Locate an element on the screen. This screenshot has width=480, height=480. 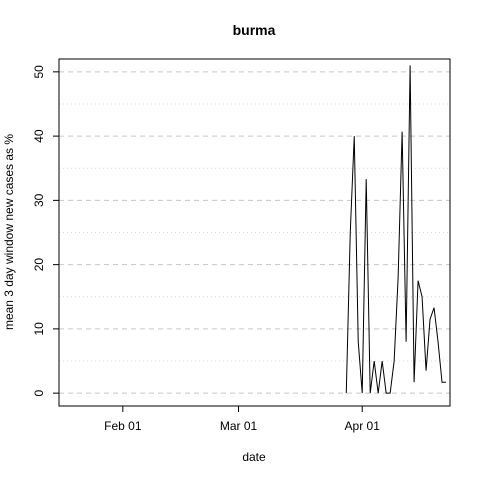
x-axis: Feb 01 Mar 01 Apr 01 is located at coordinates (242, 419).